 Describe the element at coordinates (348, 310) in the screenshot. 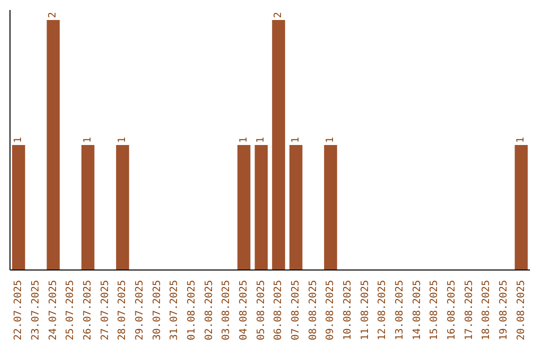

I see `x-tick-label: 10.08.2025` at that location.